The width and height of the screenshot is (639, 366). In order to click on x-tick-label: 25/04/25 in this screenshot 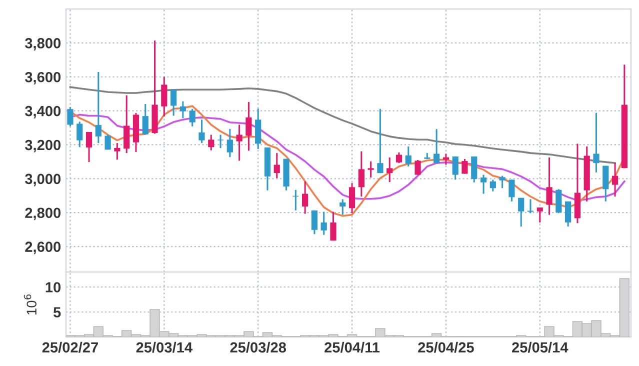, I will do `click(446, 347)`.